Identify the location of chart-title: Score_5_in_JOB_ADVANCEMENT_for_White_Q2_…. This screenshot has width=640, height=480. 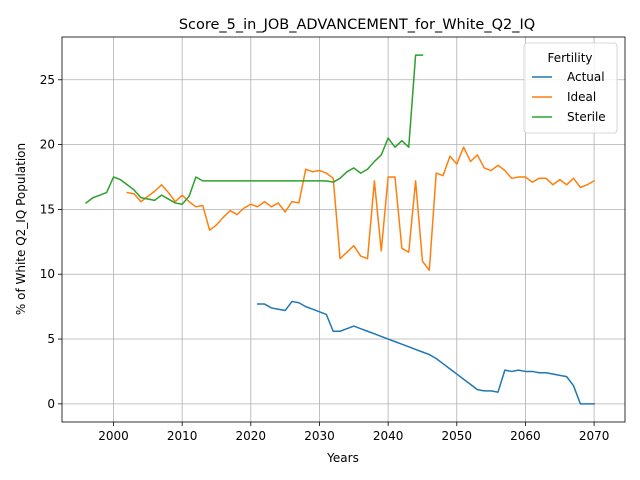
(357, 25).